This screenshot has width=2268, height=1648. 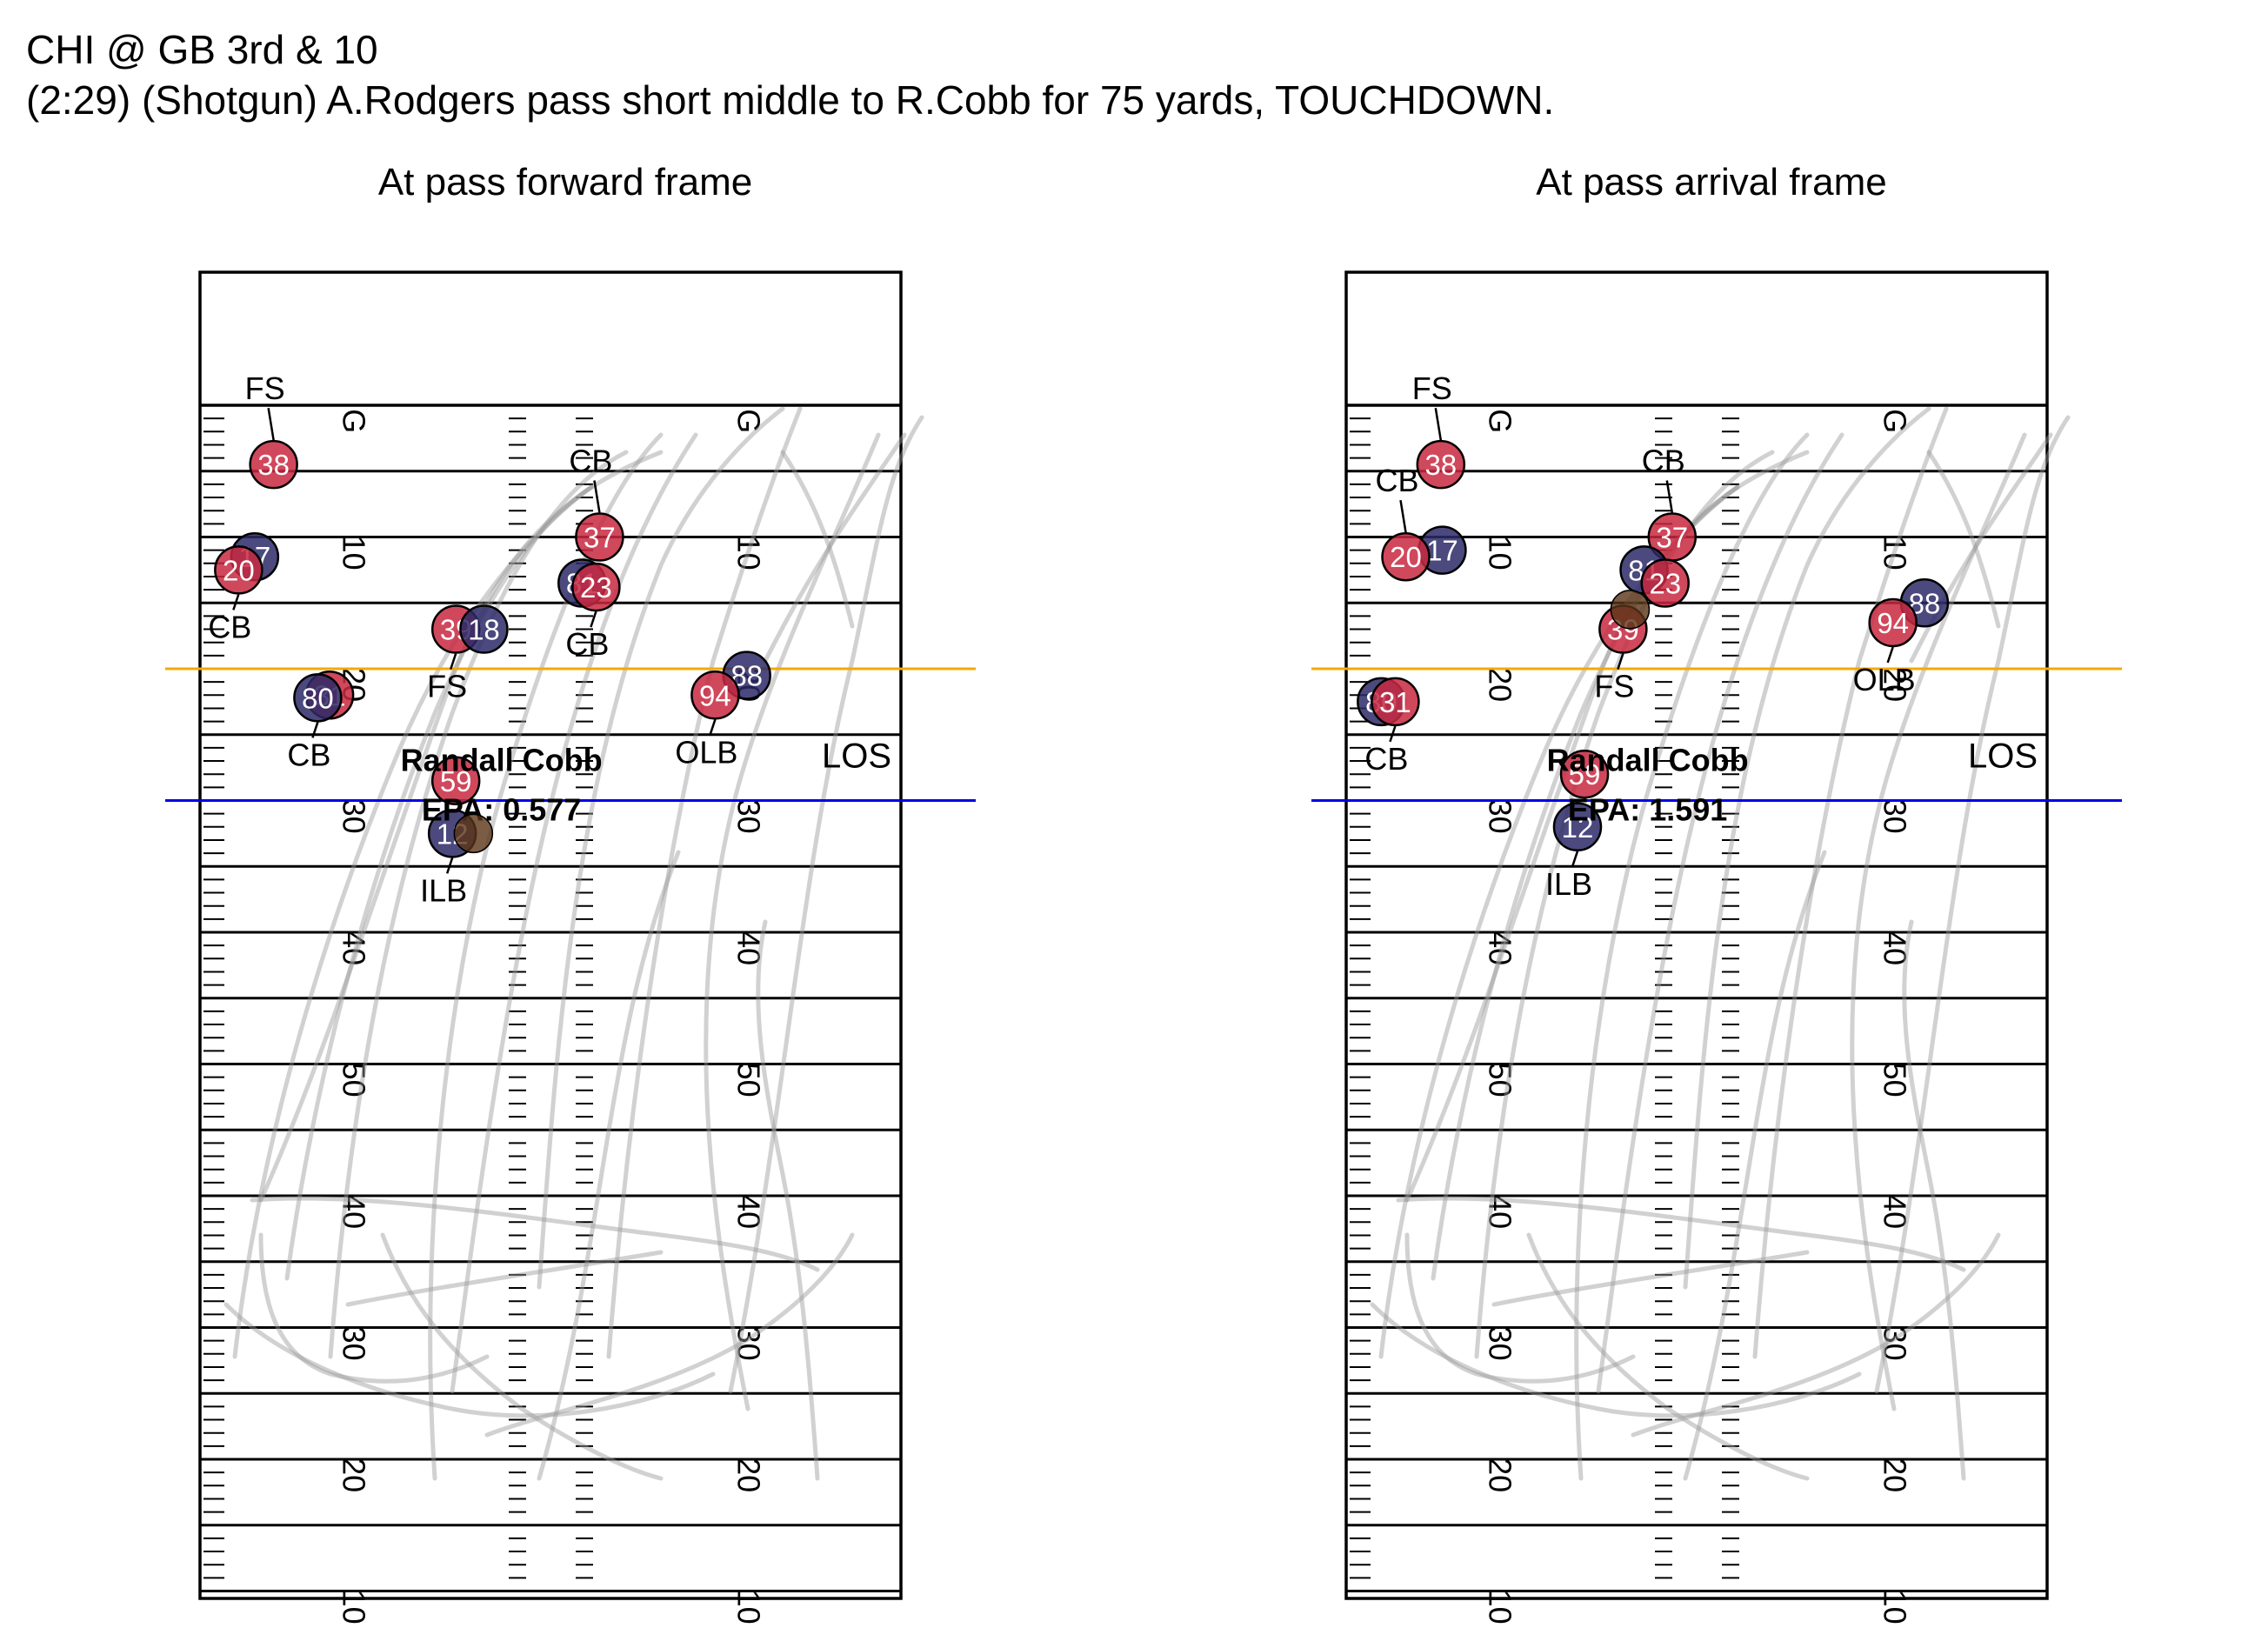 I want to click on panel-title-pass-forward: At pass forward frame, so click(x=565, y=182).